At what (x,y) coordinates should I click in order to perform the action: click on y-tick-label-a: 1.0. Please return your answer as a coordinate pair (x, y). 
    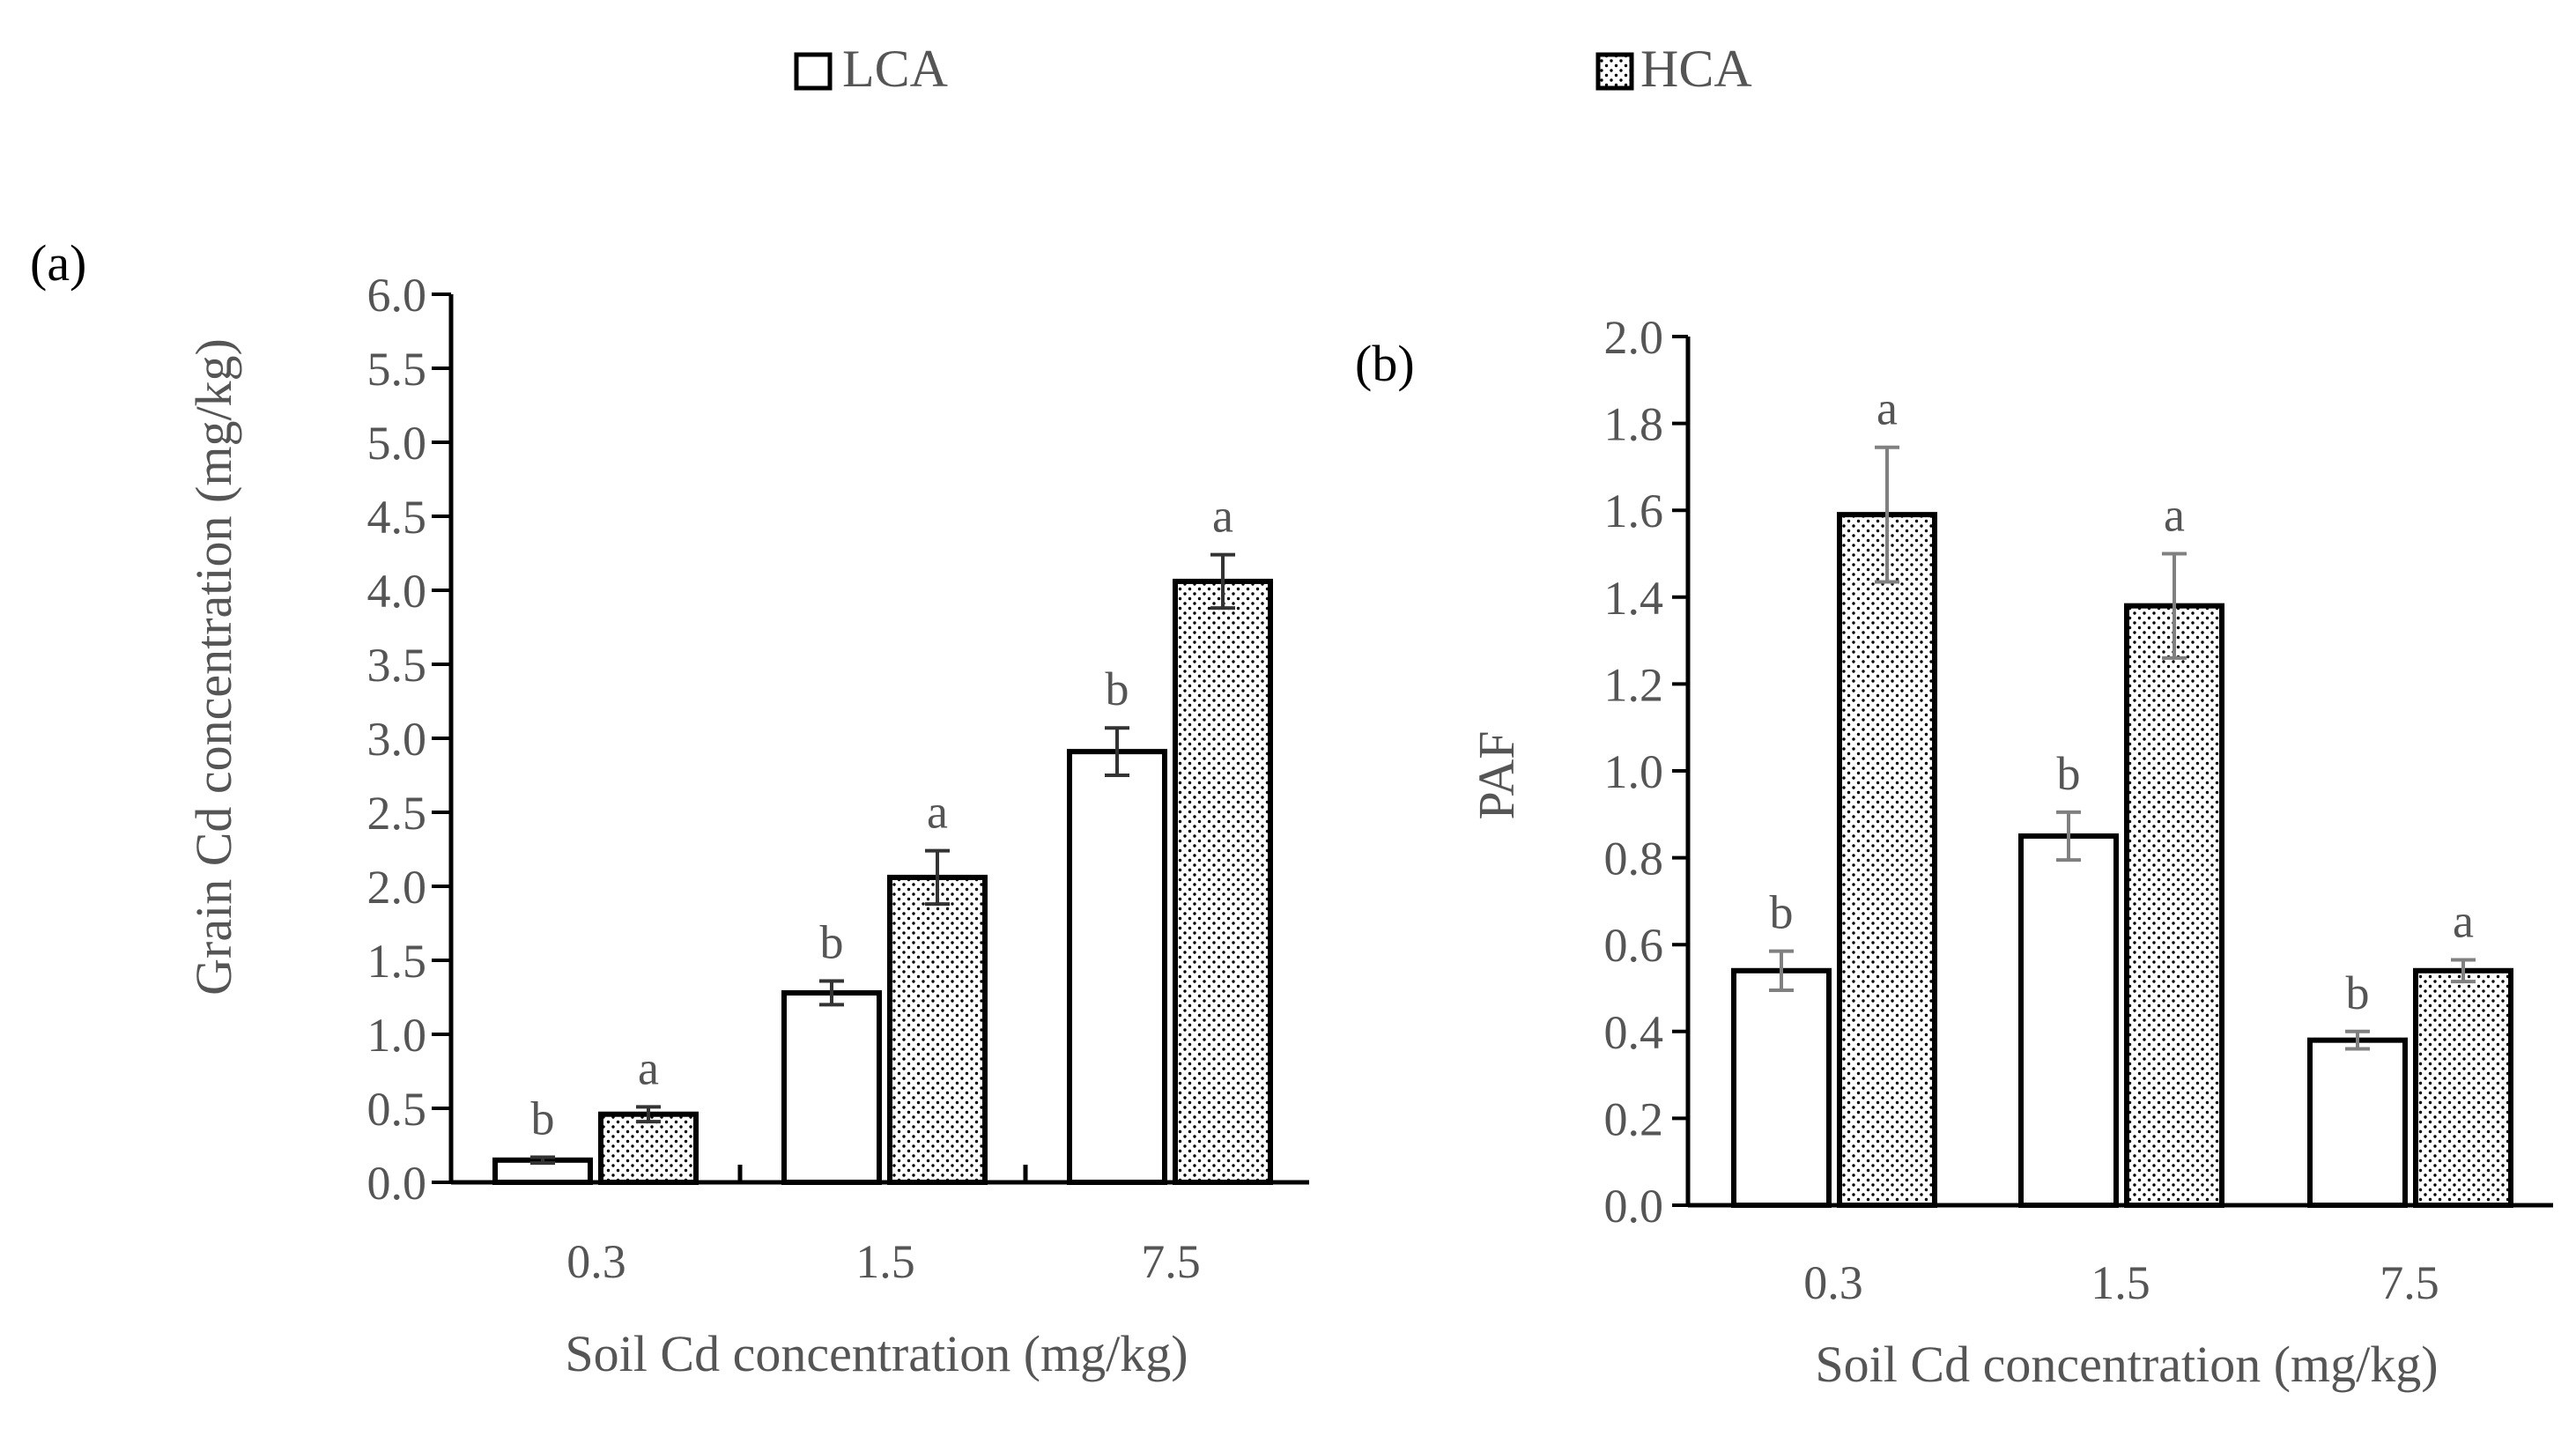
    Looking at the image, I should click on (397, 1036).